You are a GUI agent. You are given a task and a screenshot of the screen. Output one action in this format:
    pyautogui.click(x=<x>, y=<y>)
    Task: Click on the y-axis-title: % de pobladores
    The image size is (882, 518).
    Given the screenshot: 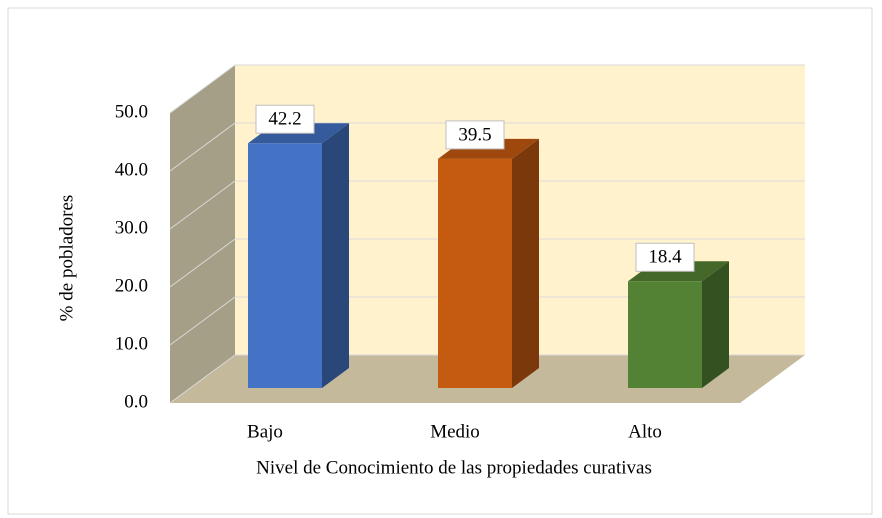 What is the action you would take?
    pyautogui.click(x=66, y=258)
    